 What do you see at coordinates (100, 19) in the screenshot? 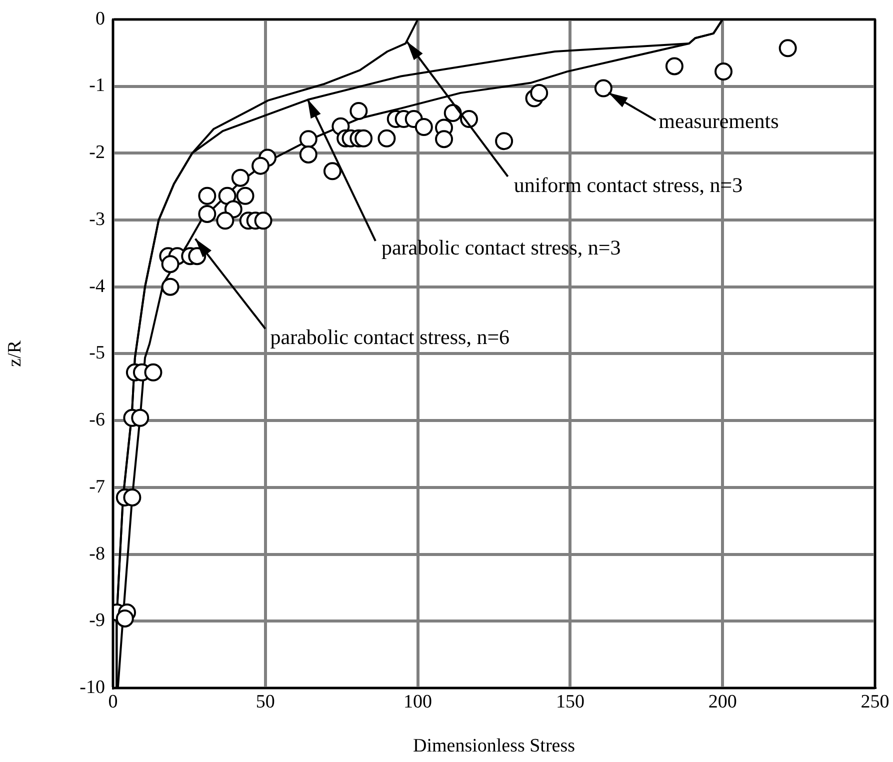
I see `y-tick-label: 0` at bounding box center [100, 19].